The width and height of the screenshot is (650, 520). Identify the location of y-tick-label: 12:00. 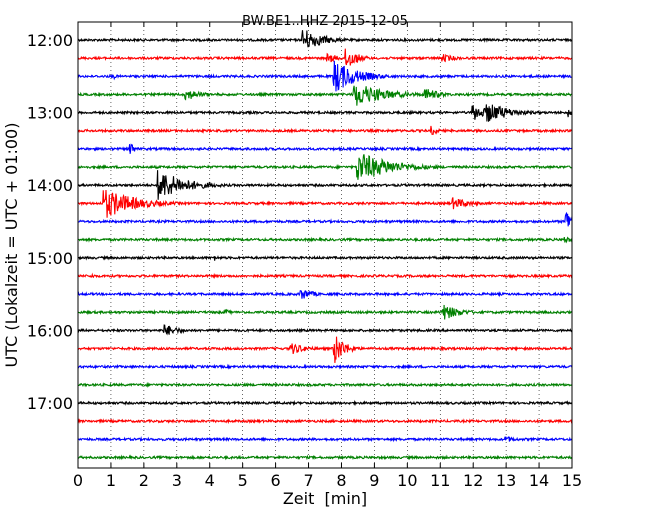
(50, 40).